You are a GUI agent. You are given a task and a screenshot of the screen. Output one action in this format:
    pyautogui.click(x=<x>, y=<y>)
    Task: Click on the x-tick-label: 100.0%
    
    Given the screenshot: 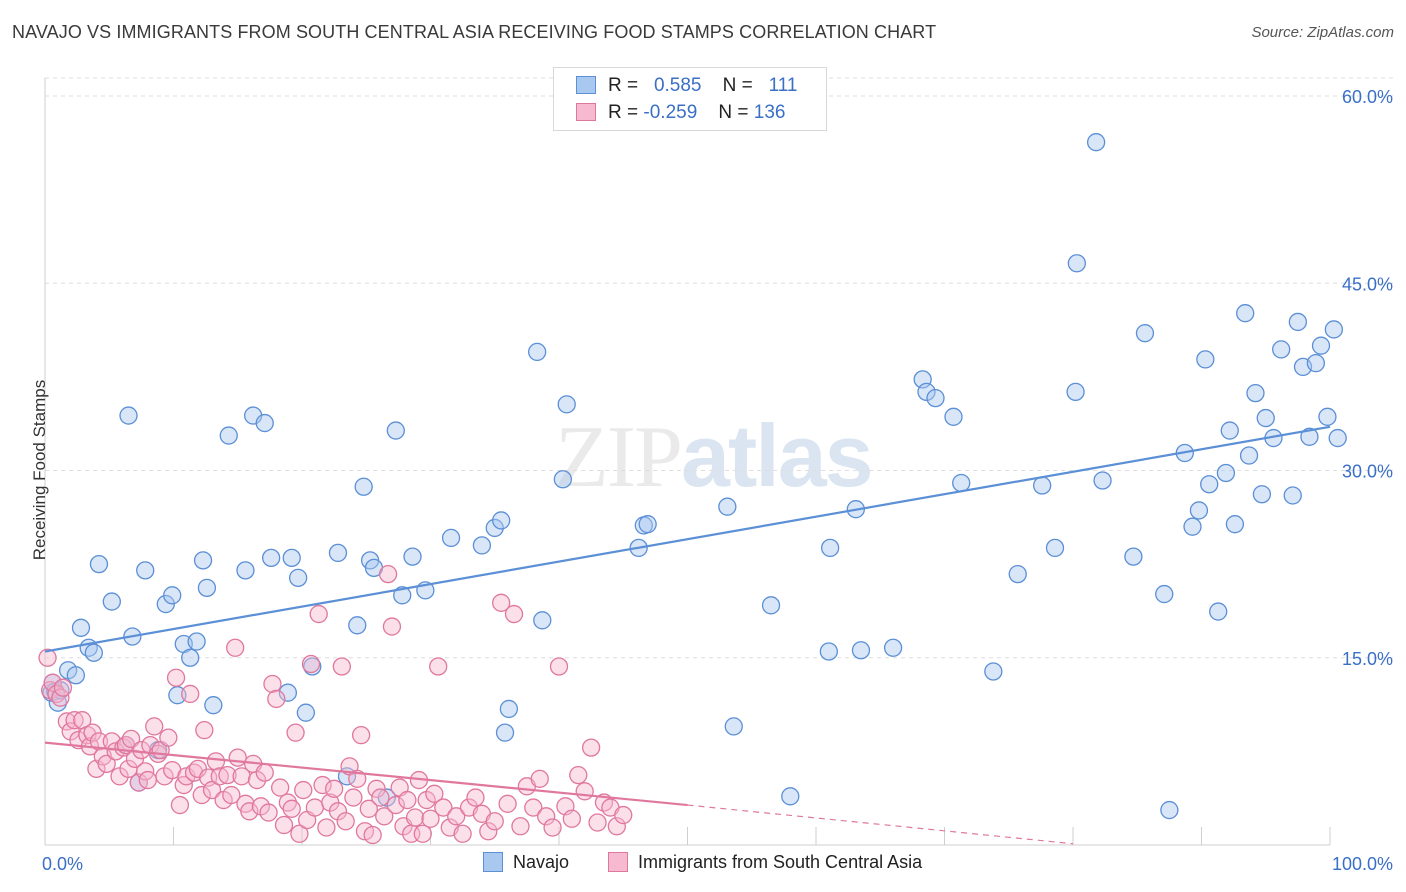 What is the action you would take?
    pyautogui.click(x=1362, y=864)
    